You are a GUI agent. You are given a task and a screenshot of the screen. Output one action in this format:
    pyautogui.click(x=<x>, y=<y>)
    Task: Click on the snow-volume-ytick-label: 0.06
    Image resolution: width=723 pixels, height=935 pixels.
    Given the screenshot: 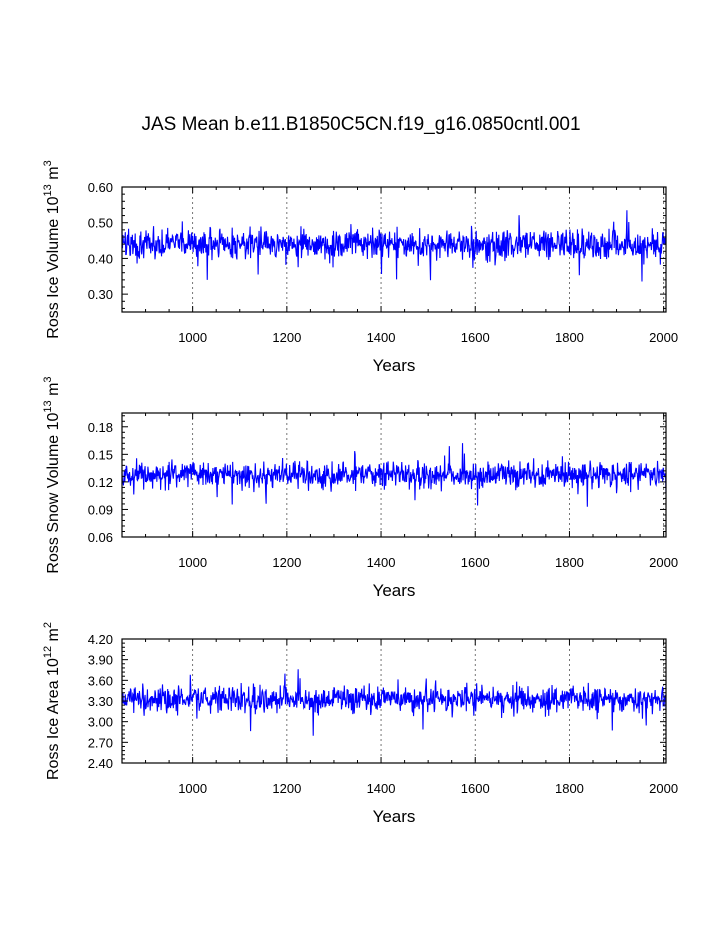 What is the action you would take?
    pyautogui.click(x=100, y=537)
    